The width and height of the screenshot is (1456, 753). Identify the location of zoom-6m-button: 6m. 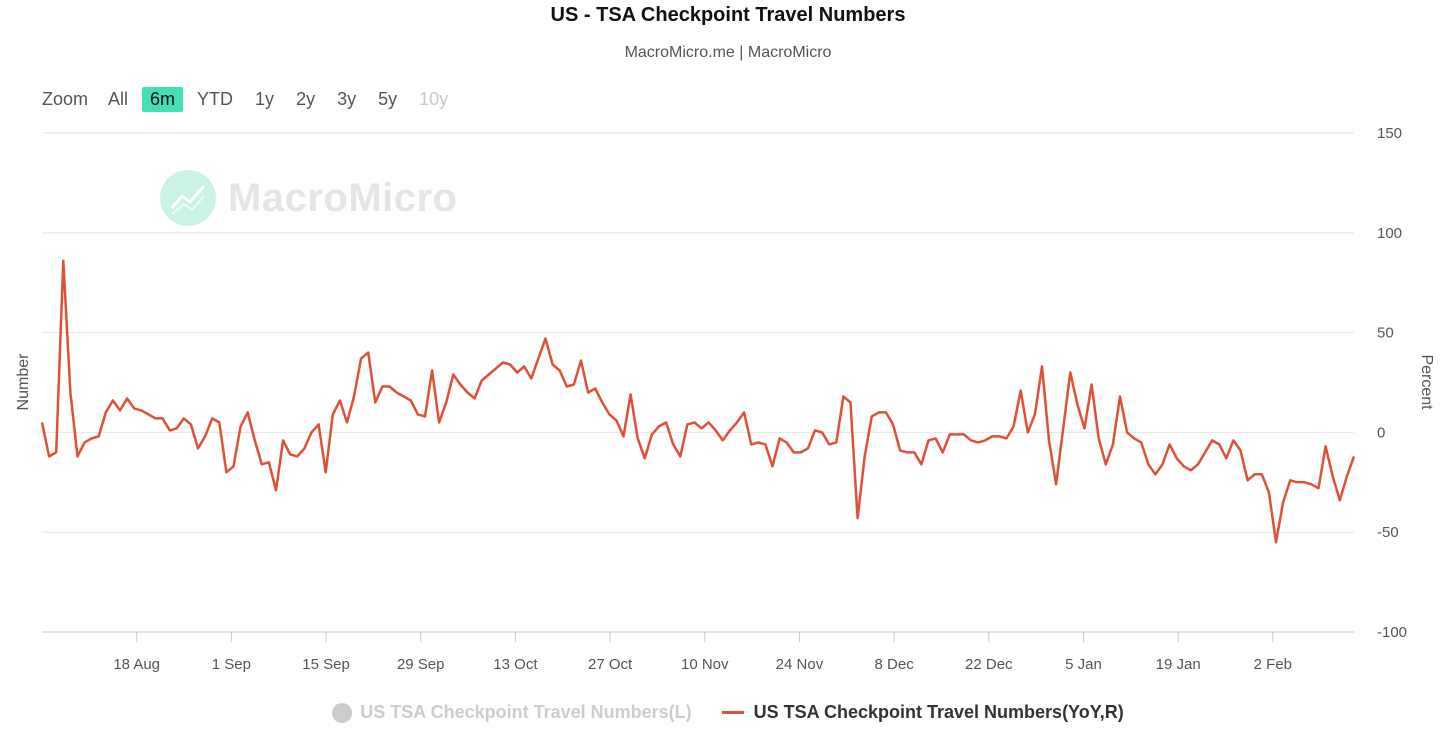
(163, 99).